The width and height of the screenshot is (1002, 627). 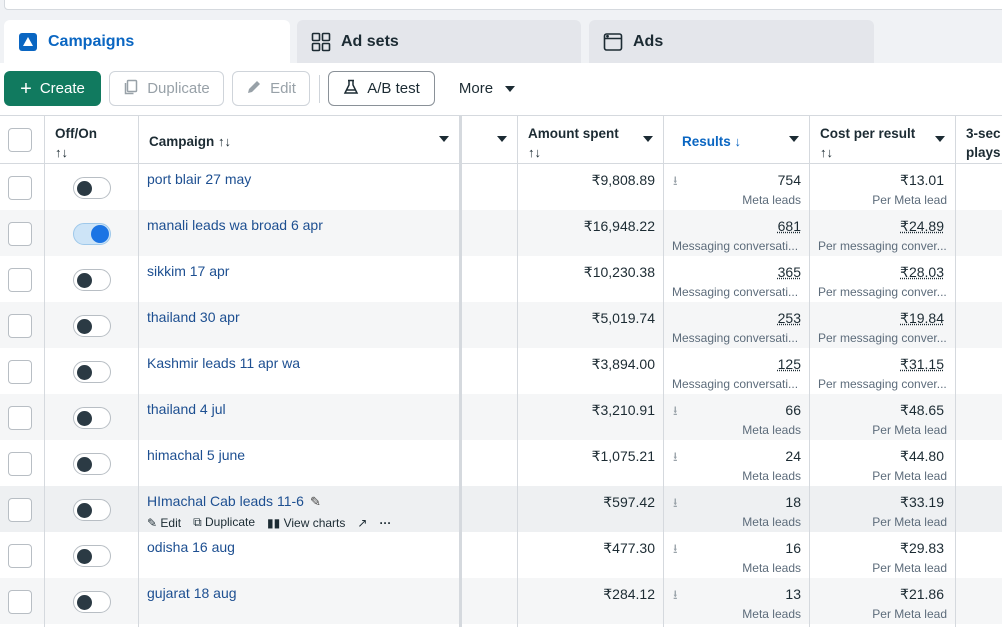 What do you see at coordinates (922, 272) in the screenshot?
I see `cost-per-result-value: ₹28.03` at bounding box center [922, 272].